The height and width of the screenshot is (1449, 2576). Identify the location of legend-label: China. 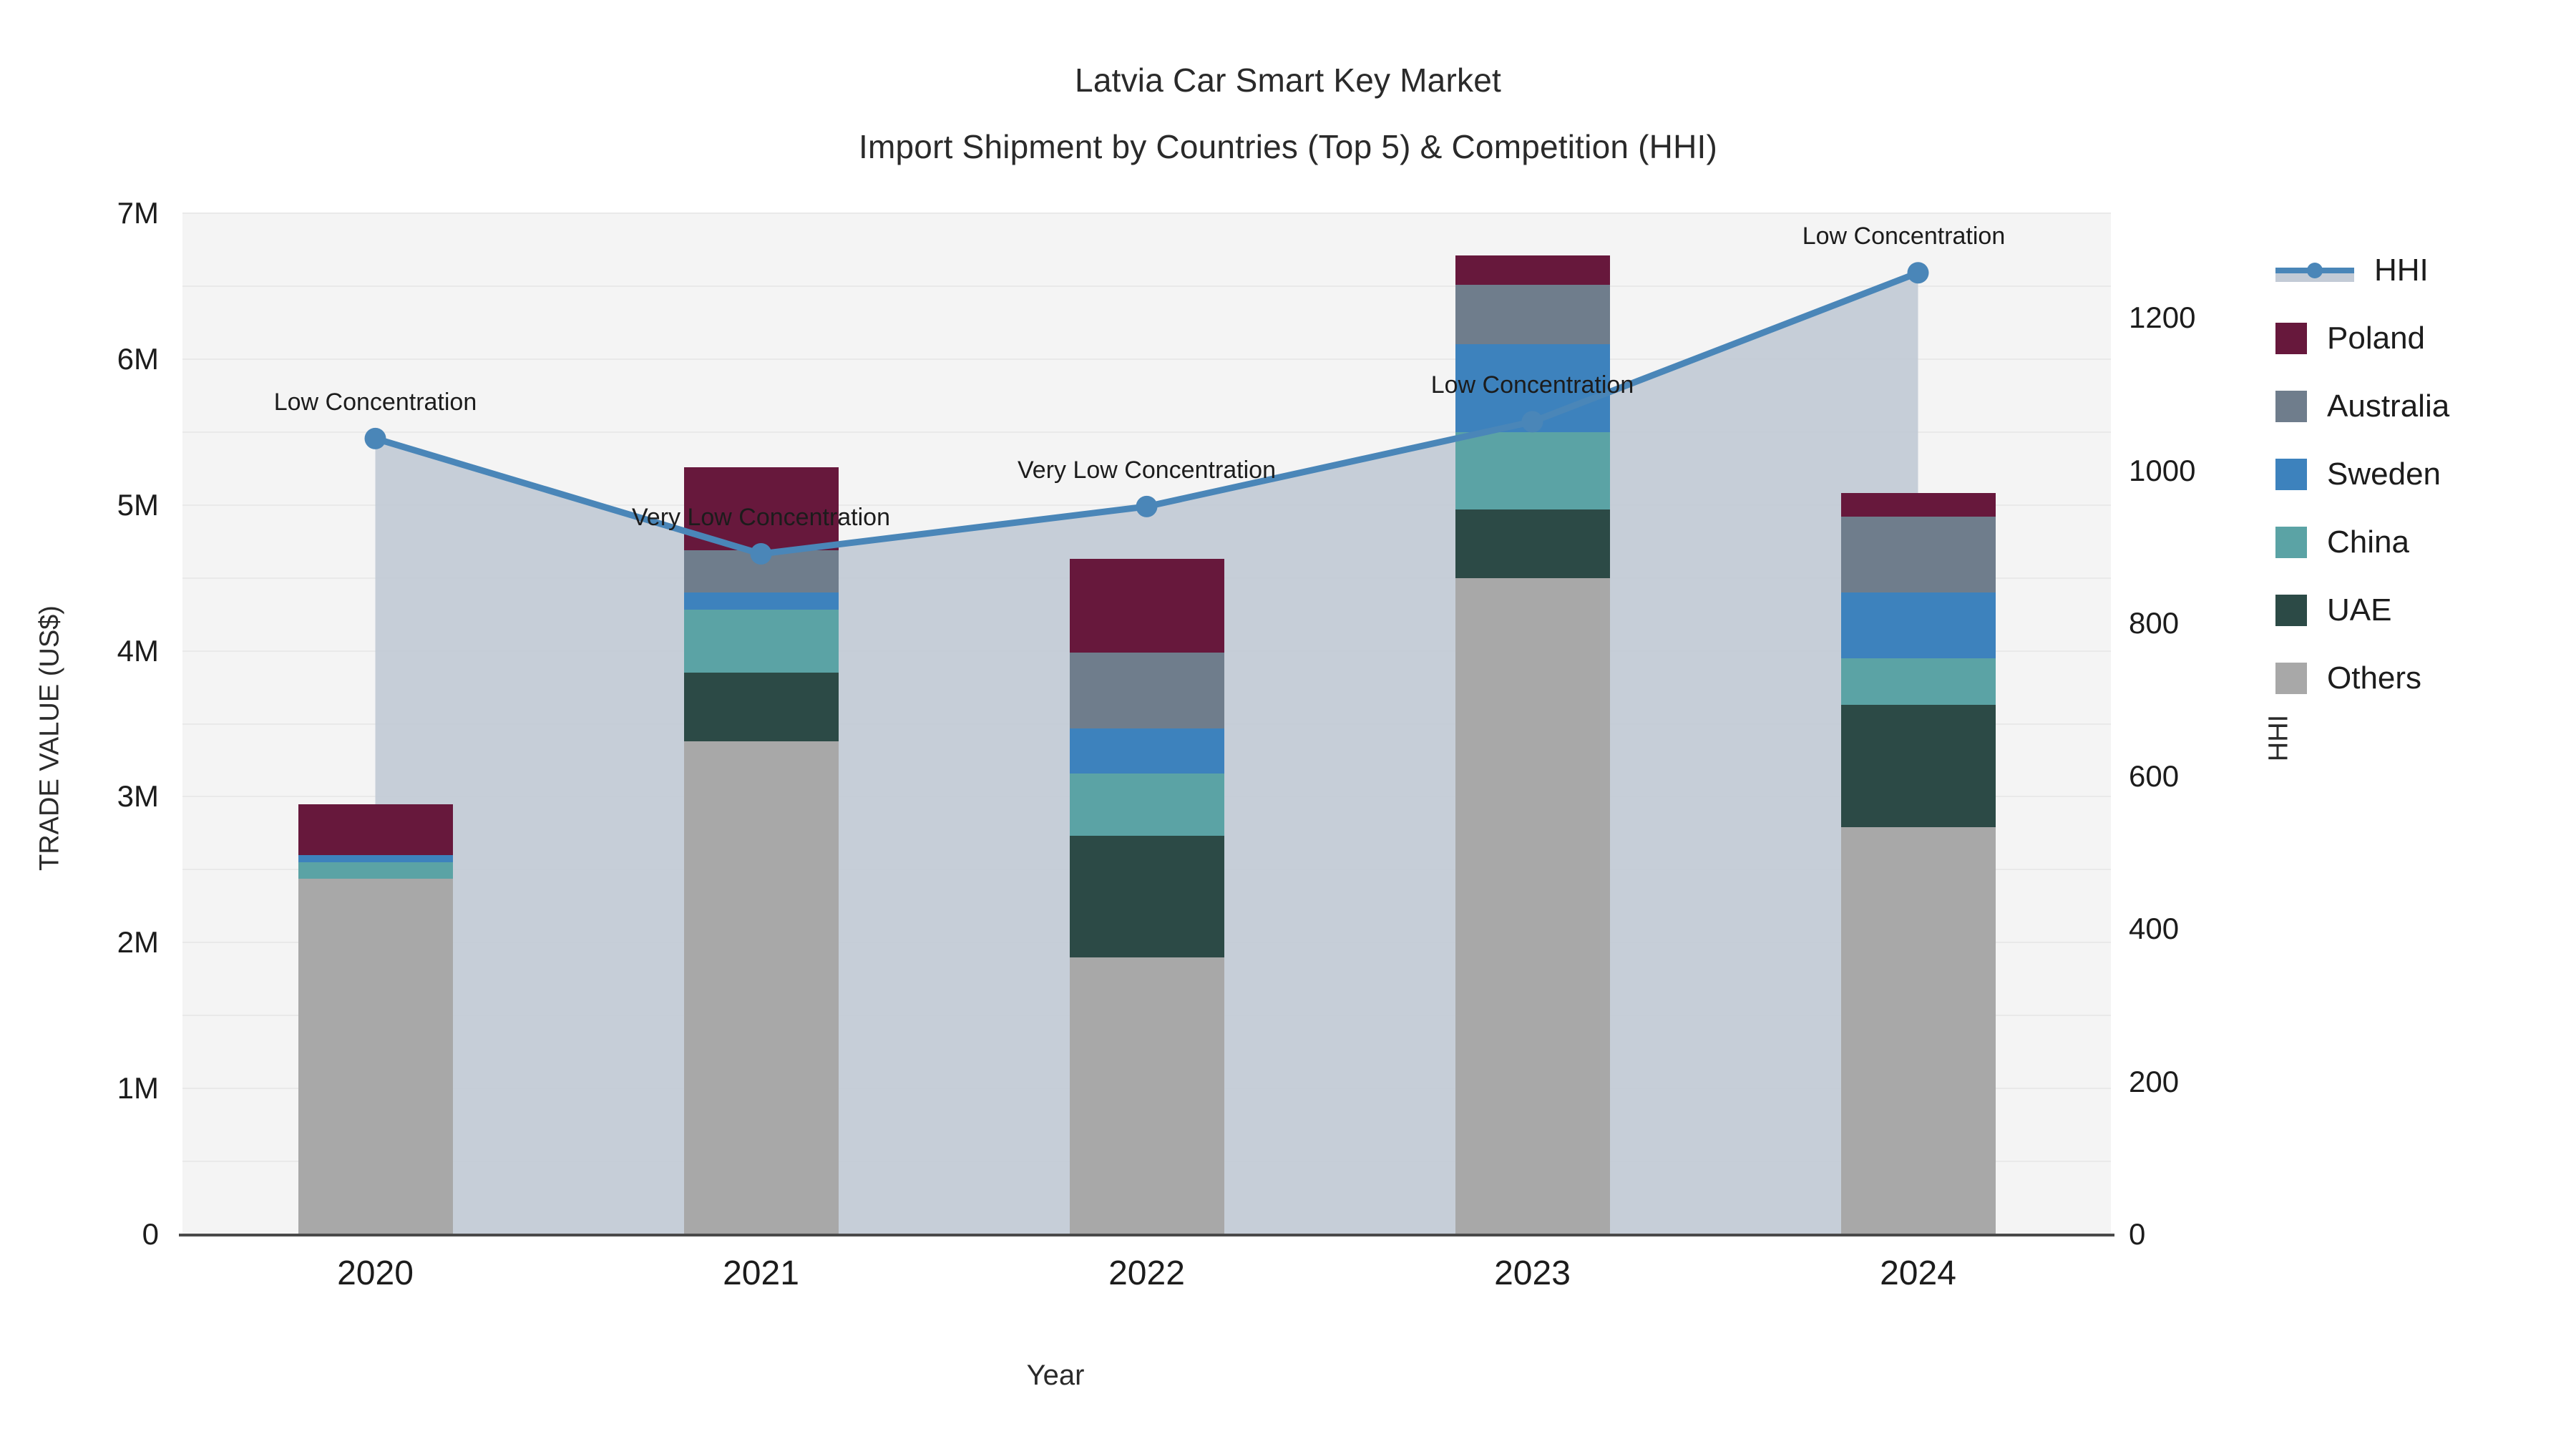
(2368, 542).